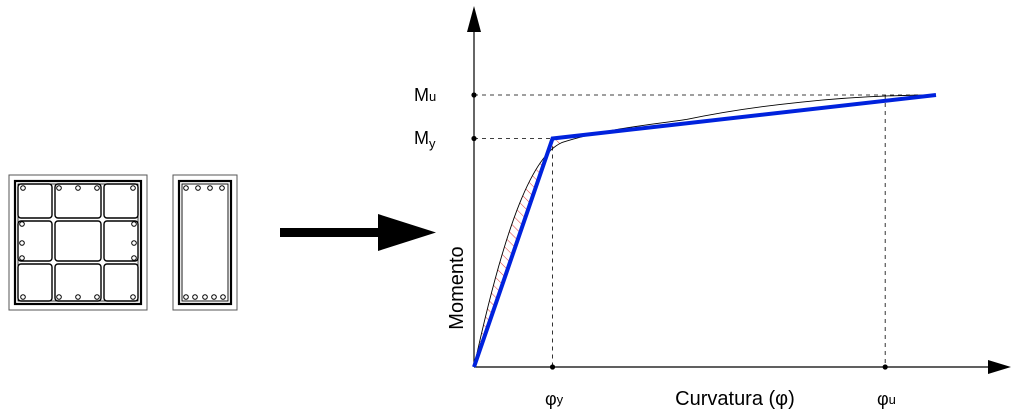 Image resolution: width=1013 pixels, height=412 pixels. What do you see at coordinates (552, 367) in the screenshot?
I see `phiy-tick-dot` at bounding box center [552, 367].